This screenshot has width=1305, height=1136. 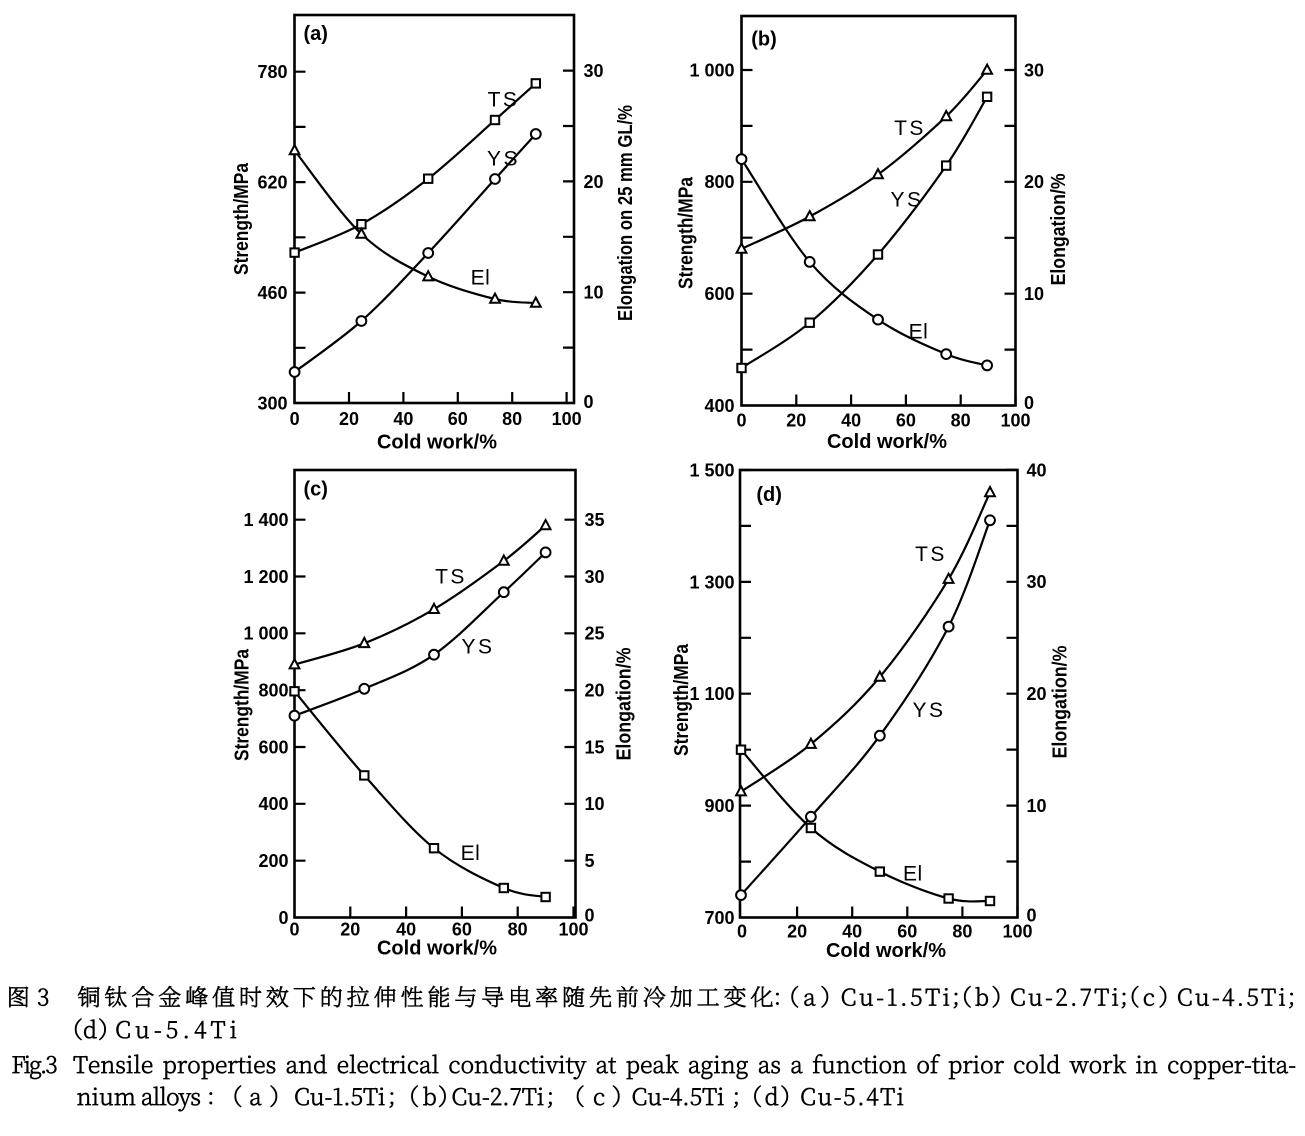 What do you see at coordinates (595, 747) in the screenshot?
I see `svg-text: 15` at bounding box center [595, 747].